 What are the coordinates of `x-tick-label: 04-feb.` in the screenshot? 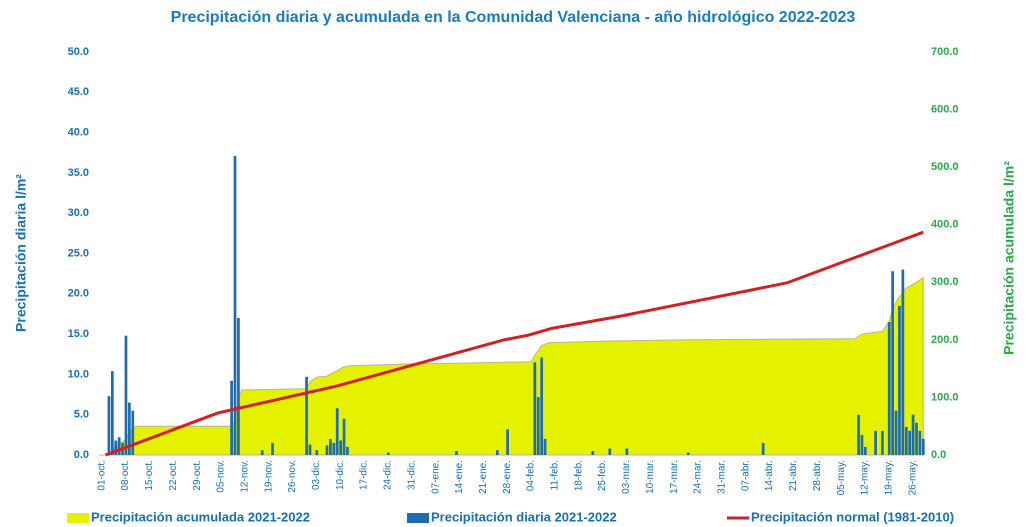 It's located at (531, 475).